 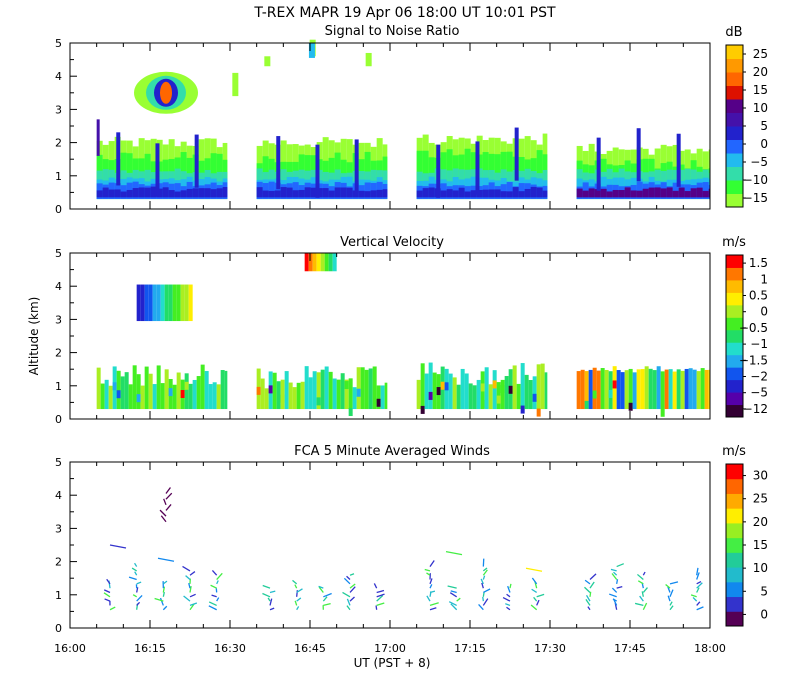 I want to click on colorbar-label: 1, so click(x=764, y=279).